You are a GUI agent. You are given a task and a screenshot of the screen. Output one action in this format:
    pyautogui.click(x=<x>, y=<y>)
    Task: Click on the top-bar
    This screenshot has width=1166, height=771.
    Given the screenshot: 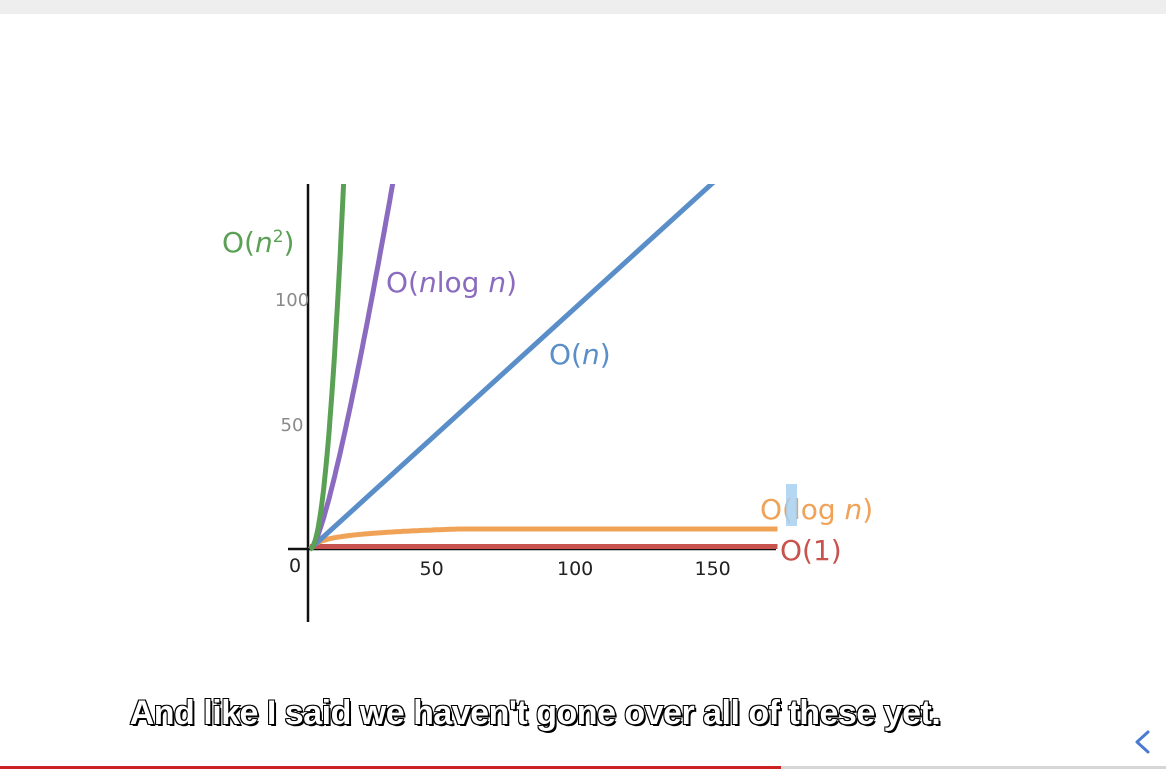 What is the action you would take?
    pyautogui.click(x=583, y=7)
    